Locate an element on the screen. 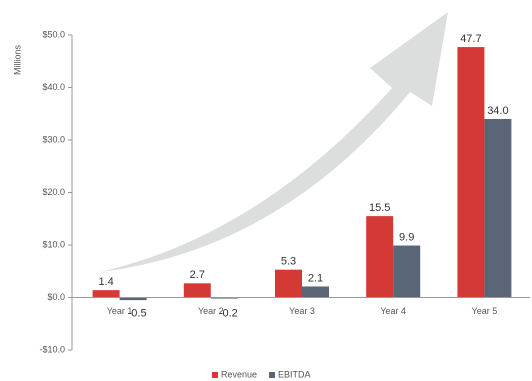 The width and height of the screenshot is (532, 381). y-tick-label: $20.0 is located at coordinates (53, 192).